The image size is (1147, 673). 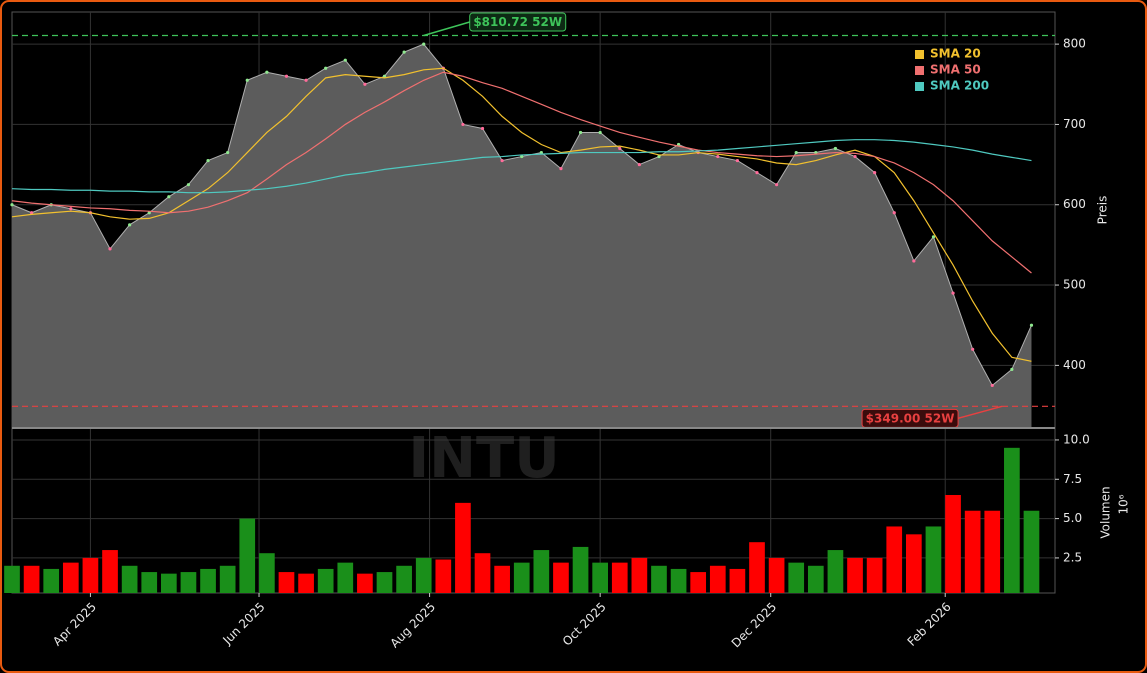 I want to click on annotation-label: $349.00 52W, so click(x=910, y=418).